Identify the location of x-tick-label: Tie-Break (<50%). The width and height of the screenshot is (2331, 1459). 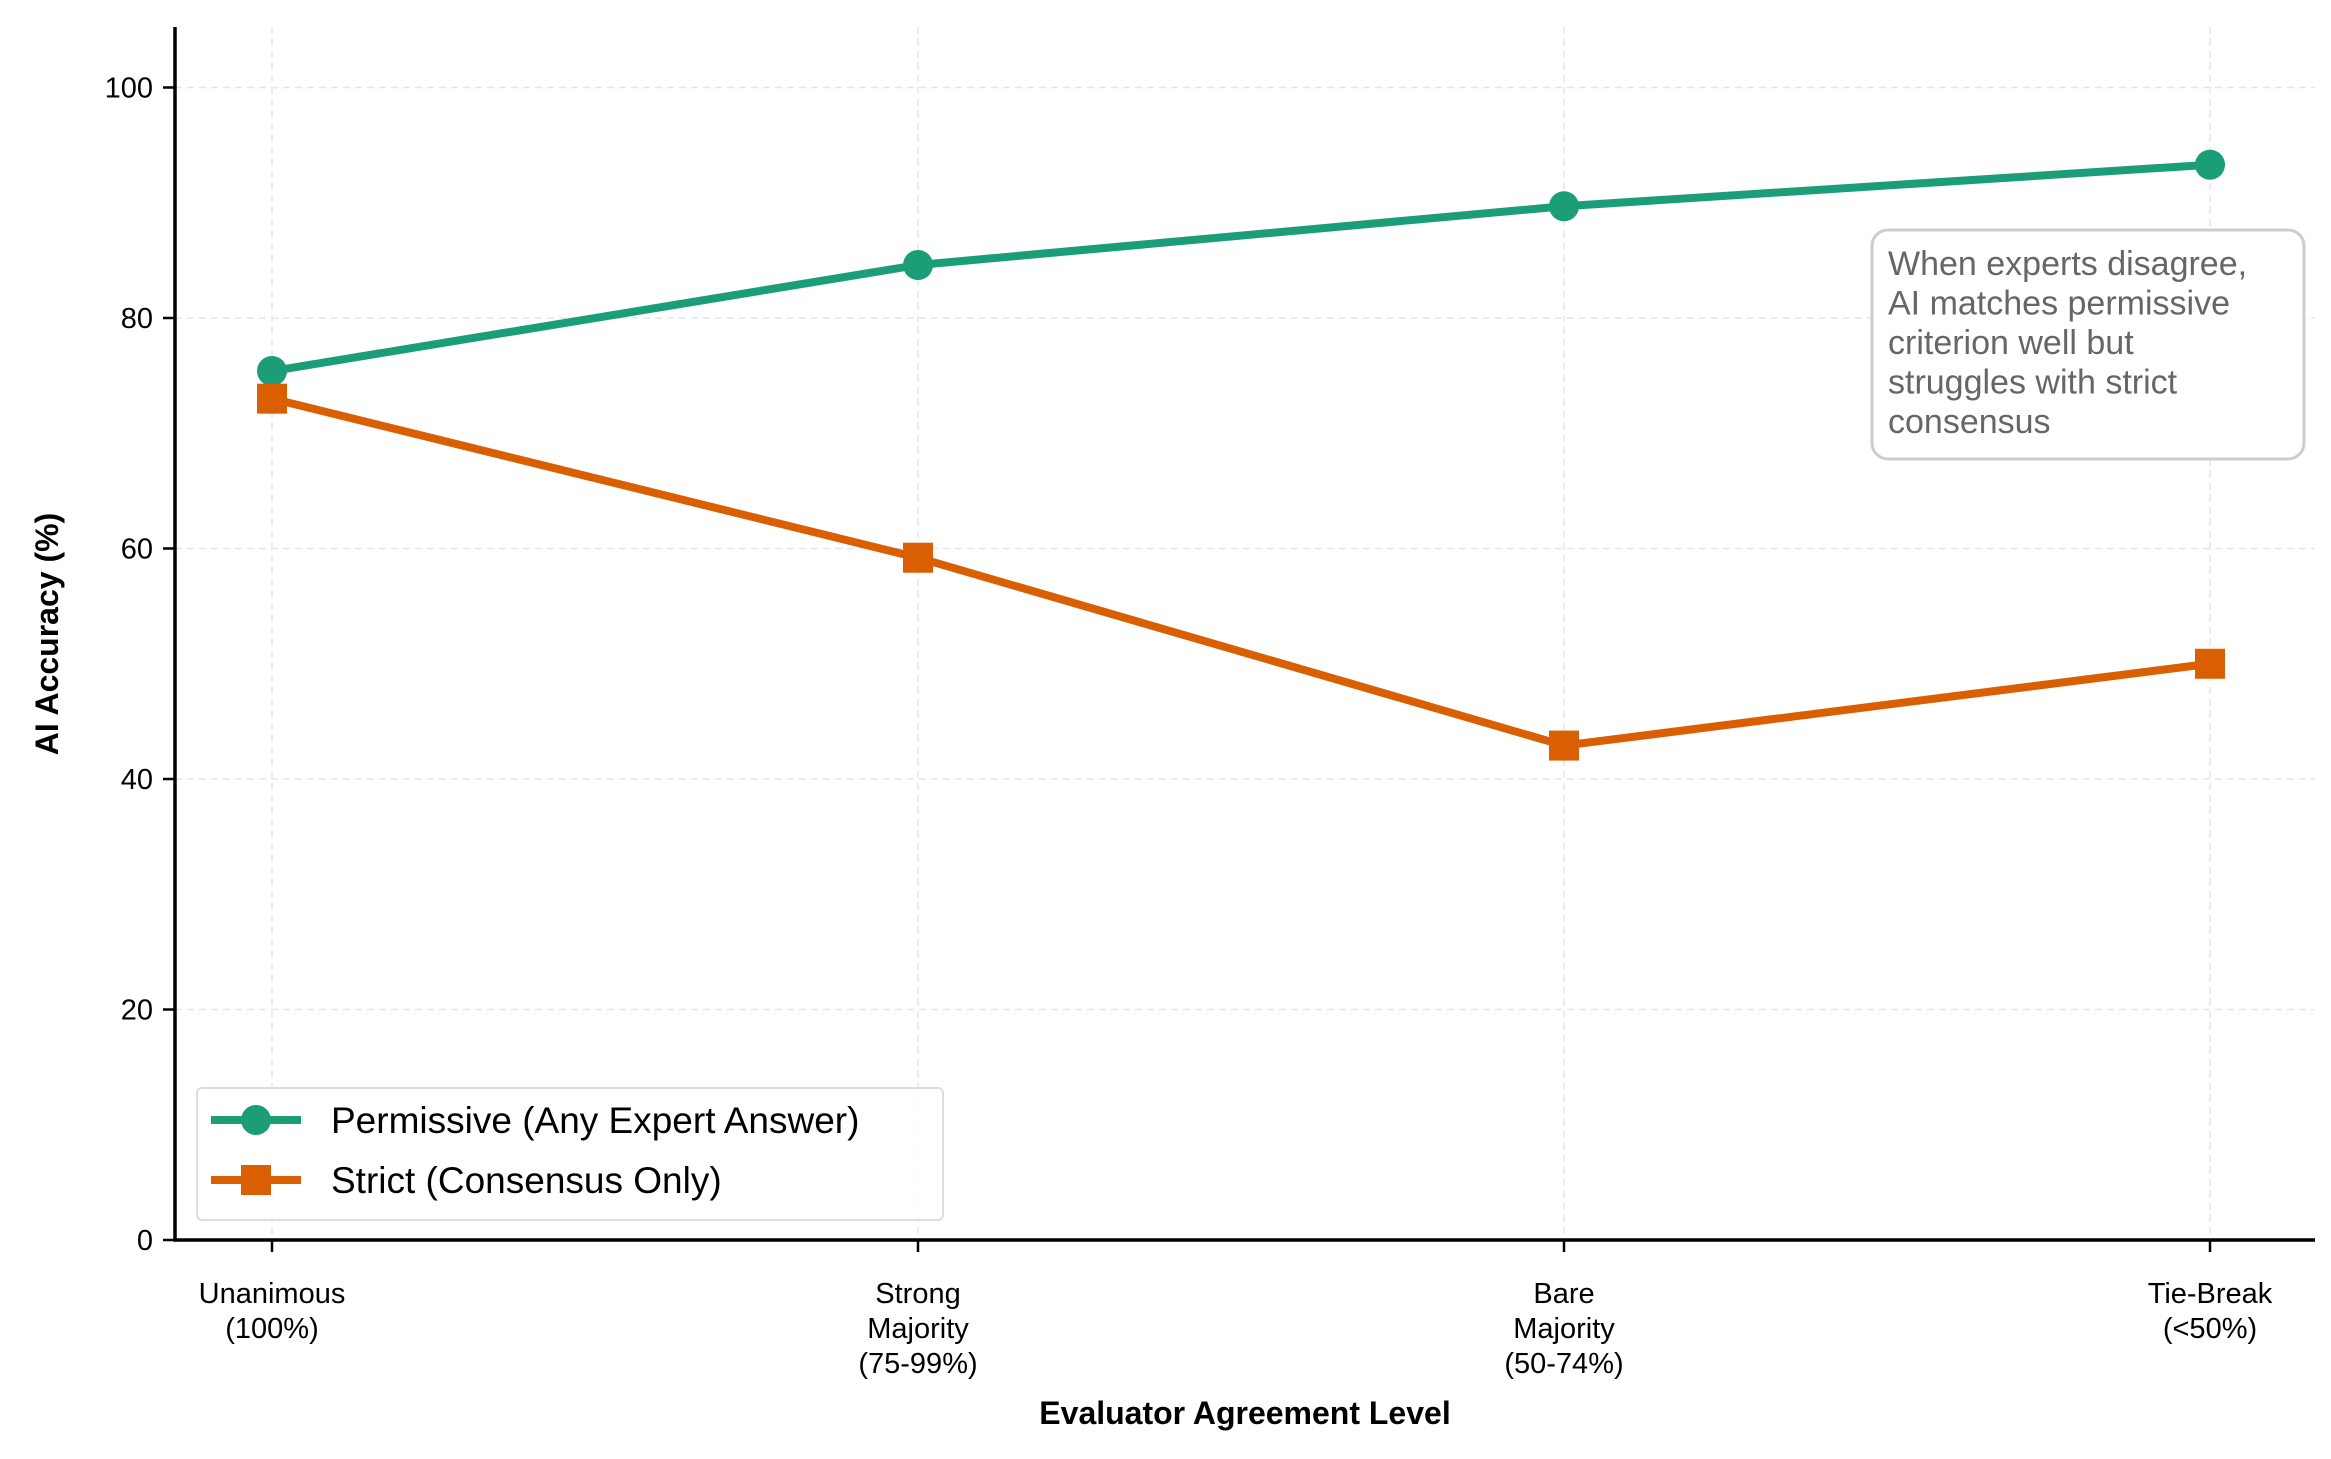
(2210, 1311).